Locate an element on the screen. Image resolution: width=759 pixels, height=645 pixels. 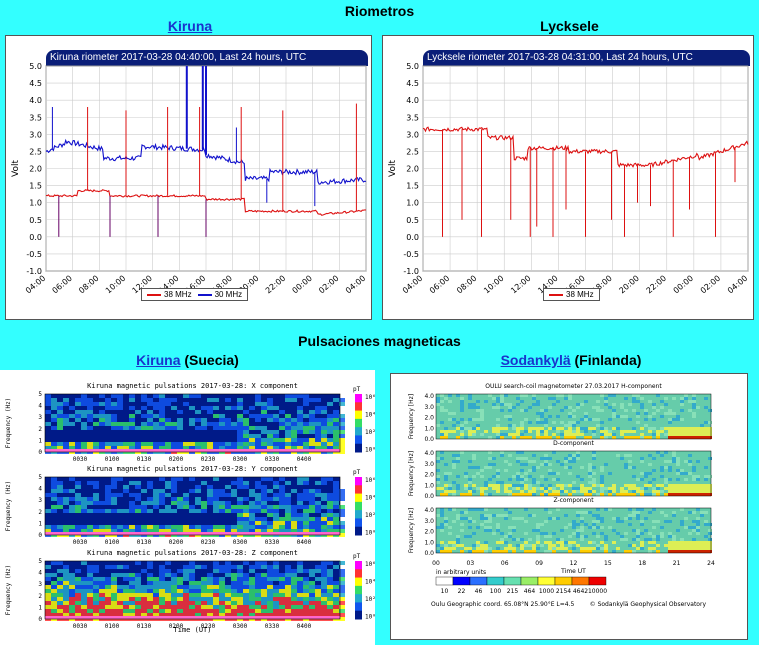
y-axis-label: Frequency [Hz] is located at coordinates (411, 416).